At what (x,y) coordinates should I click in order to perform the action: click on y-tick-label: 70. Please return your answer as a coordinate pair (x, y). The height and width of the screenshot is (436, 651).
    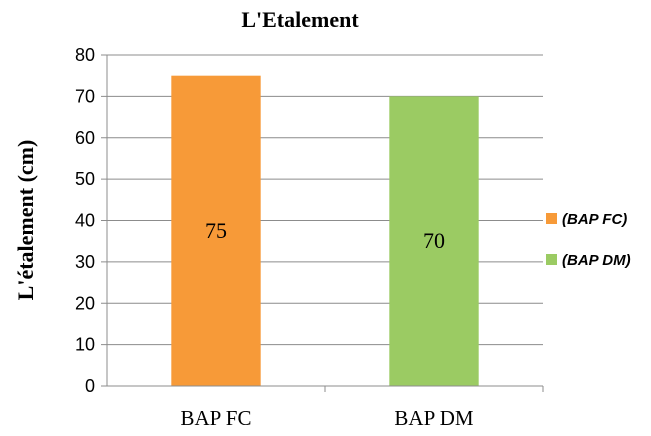
    Looking at the image, I should click on (85, 96).